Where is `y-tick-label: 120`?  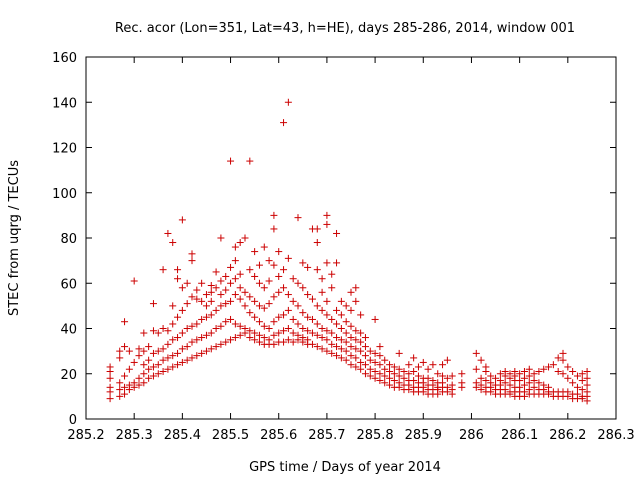 y-tick-label: 120 is located at coordinates (64, 149).